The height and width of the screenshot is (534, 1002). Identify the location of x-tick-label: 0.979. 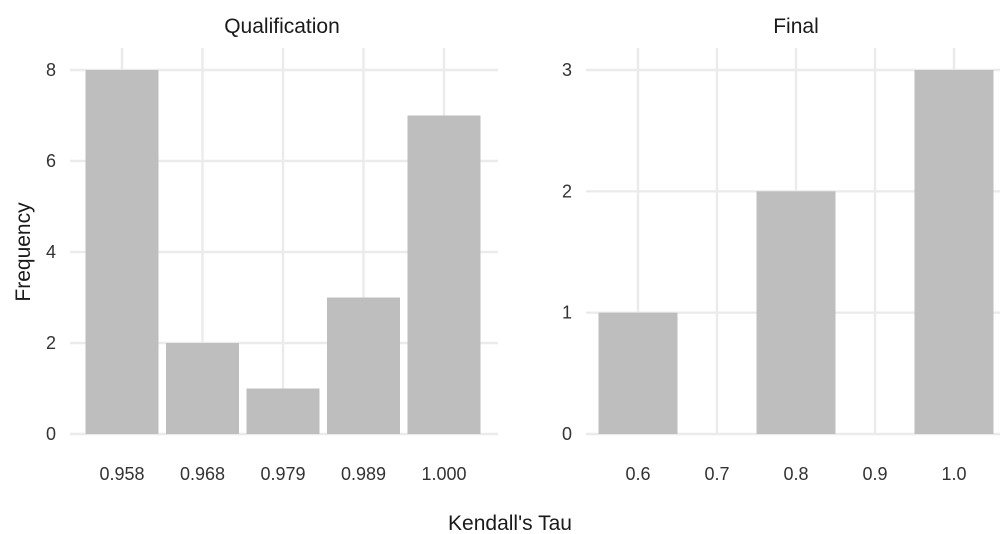
(282, 474).